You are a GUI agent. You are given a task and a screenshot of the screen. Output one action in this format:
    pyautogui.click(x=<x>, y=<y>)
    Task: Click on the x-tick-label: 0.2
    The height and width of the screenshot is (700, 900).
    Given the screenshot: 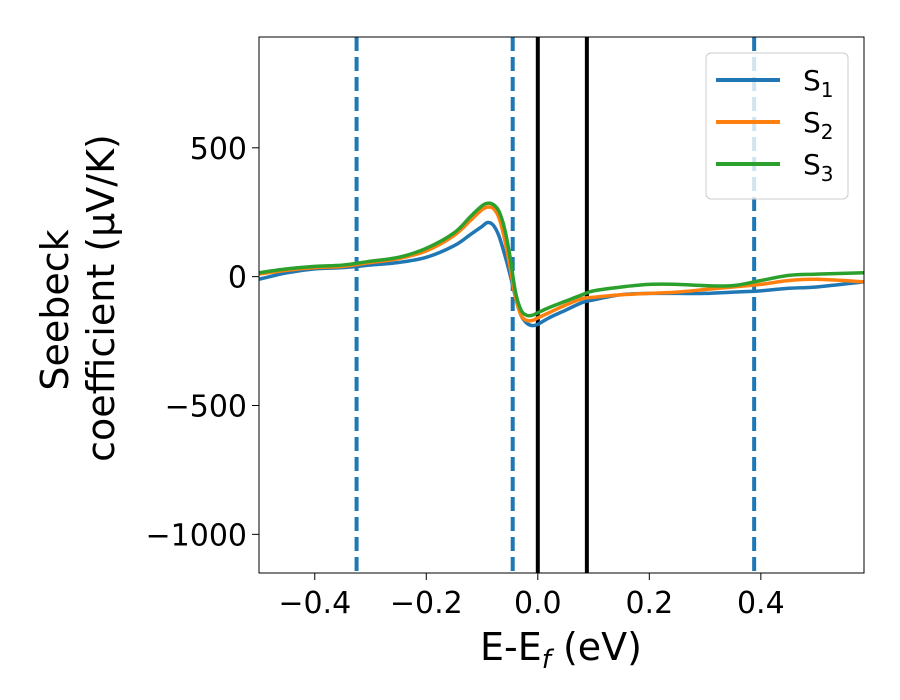 What is the action you would take?
    pyautogui.click(x=649, y=603)
    